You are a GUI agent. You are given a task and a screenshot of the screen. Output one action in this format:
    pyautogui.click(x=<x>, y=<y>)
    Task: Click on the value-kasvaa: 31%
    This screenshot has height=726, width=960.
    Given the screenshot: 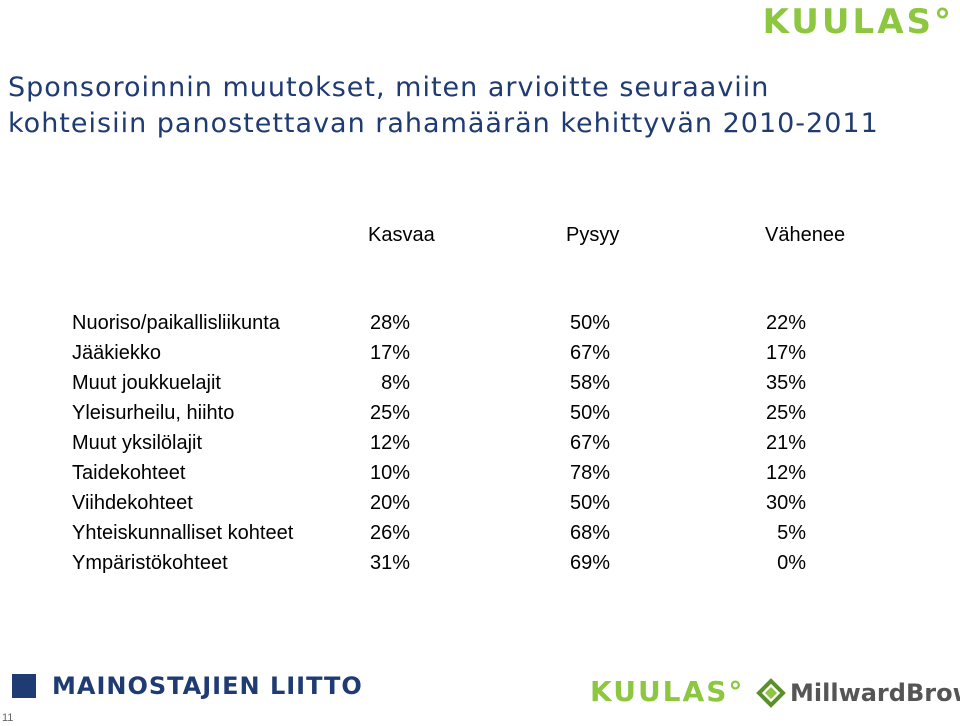 What is the action you would take?
    pyautogui.click(x=389, y=563)
    